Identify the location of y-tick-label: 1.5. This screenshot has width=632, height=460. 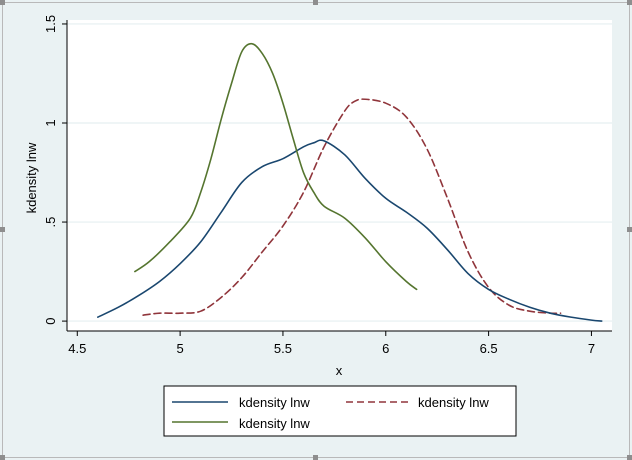
(50, 24).